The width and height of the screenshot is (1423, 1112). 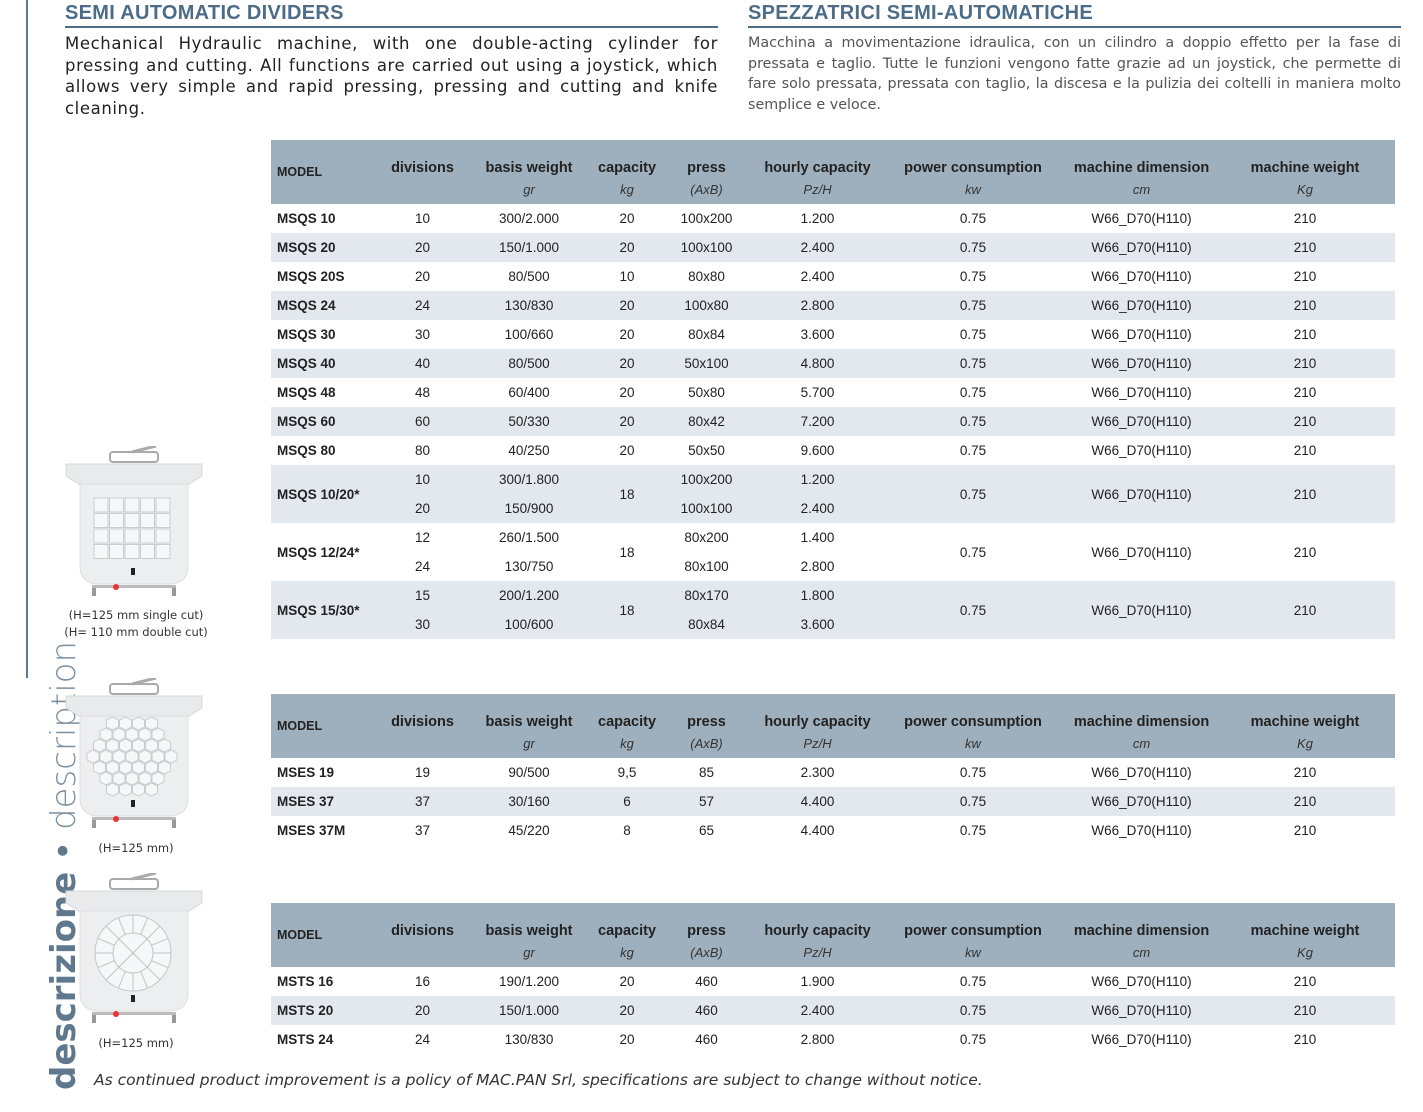 What do you see at coordinates (627, 276) in the screenshot?
I see `capacity-cell: 10` at bounding box center [627, 276].